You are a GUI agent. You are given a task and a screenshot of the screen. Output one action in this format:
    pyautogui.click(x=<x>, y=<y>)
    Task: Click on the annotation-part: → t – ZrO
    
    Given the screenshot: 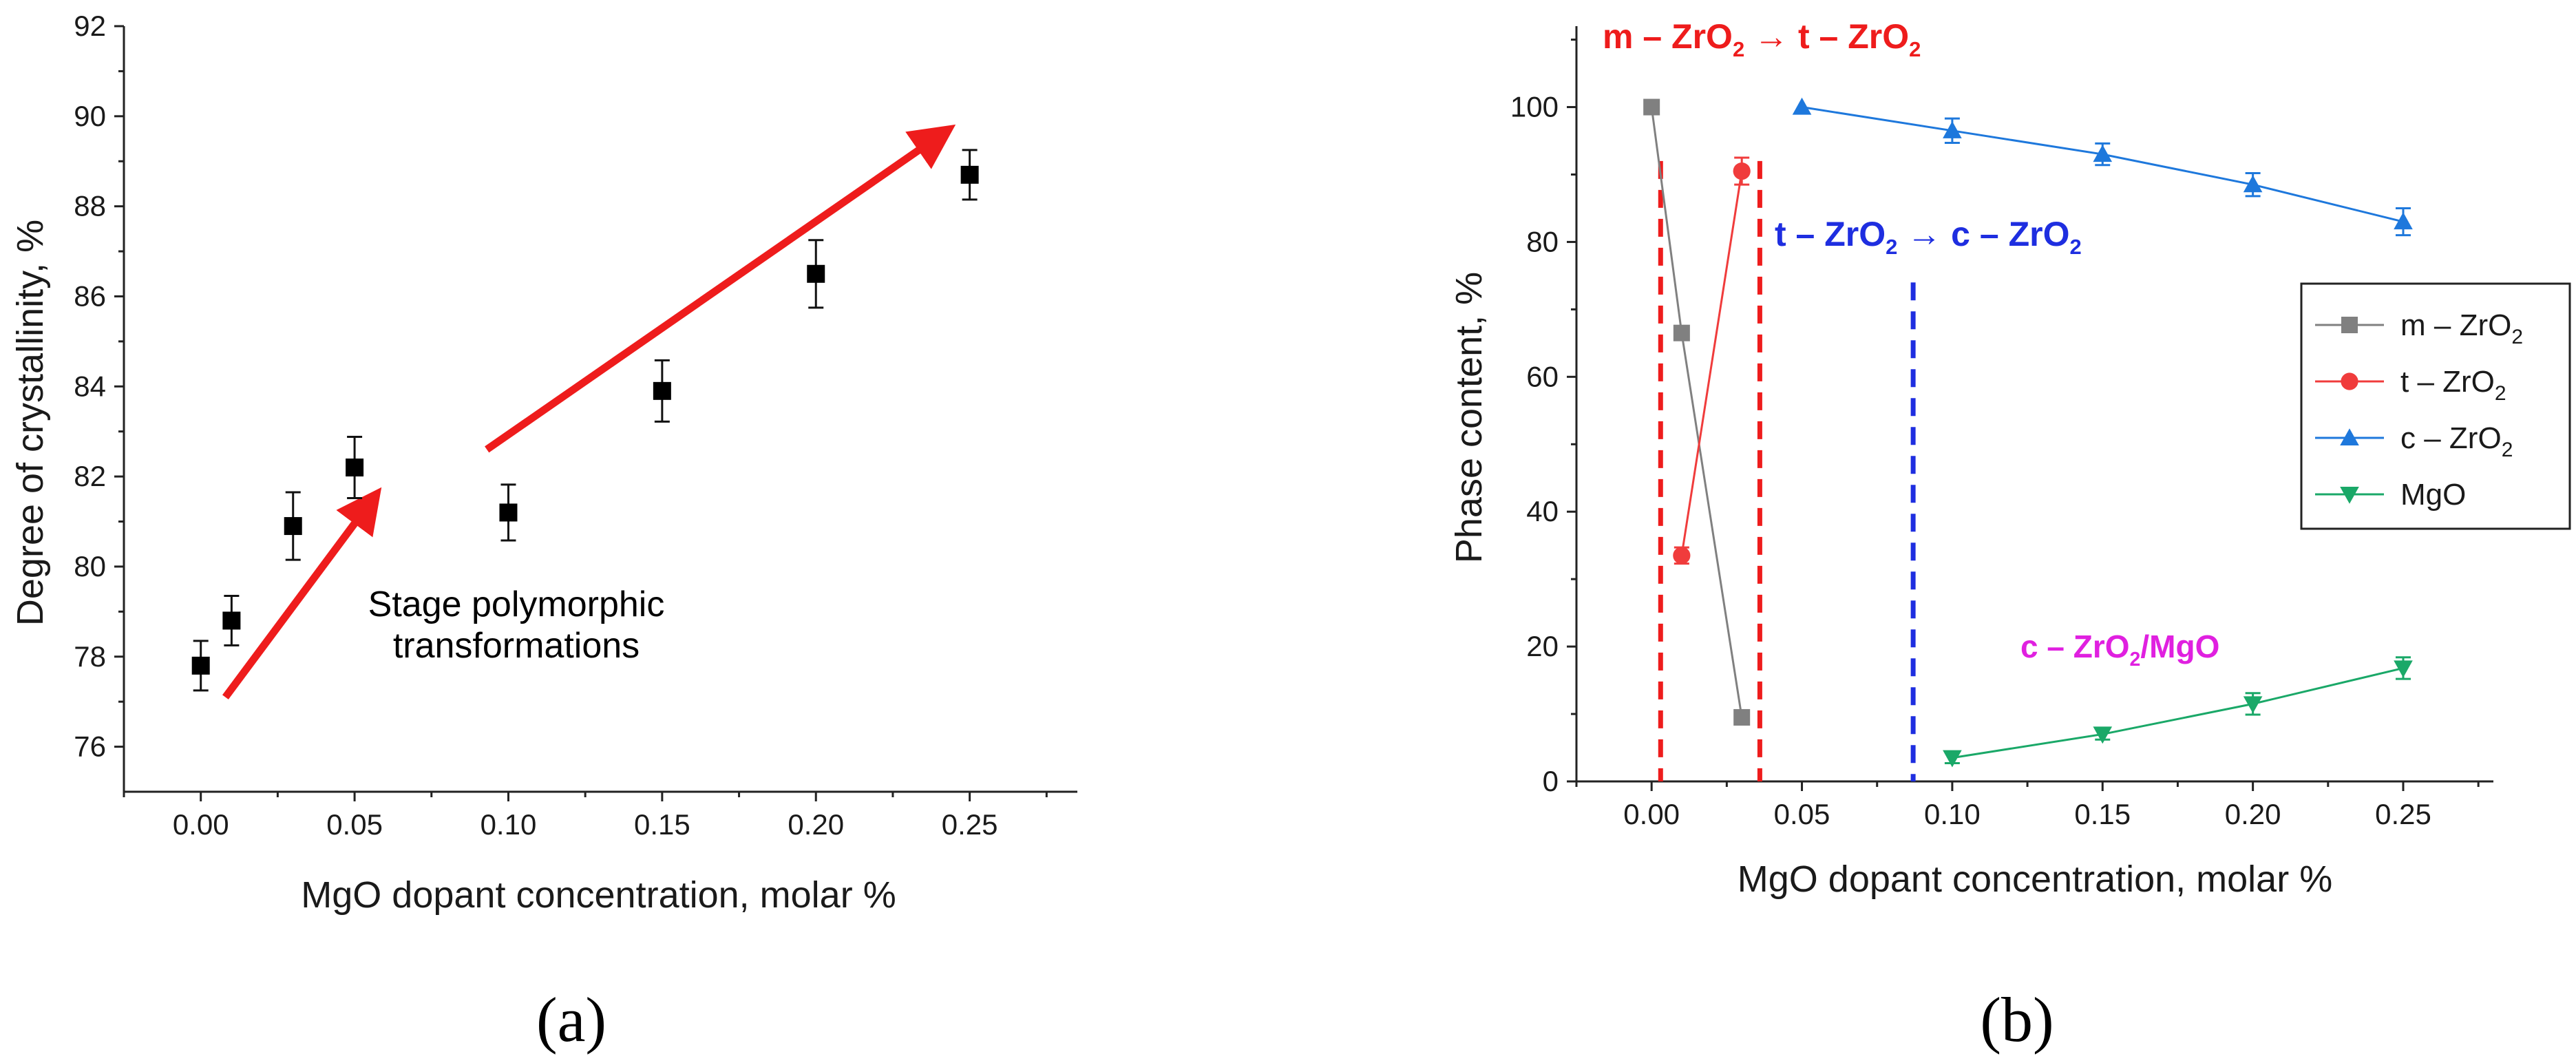 What is the action you would take?
    pyautogui.click(x=1826, y=36)
    